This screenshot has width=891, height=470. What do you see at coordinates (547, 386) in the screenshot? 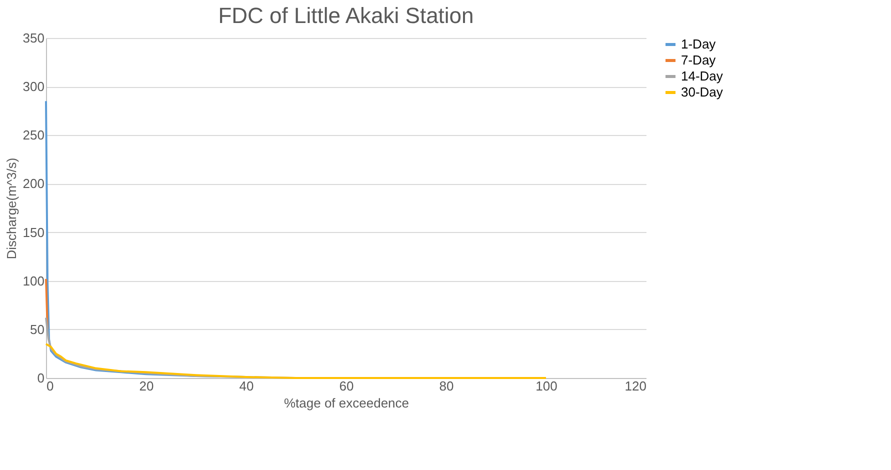
I see `x-tick-label: 100` at bounding box center [547, 386].